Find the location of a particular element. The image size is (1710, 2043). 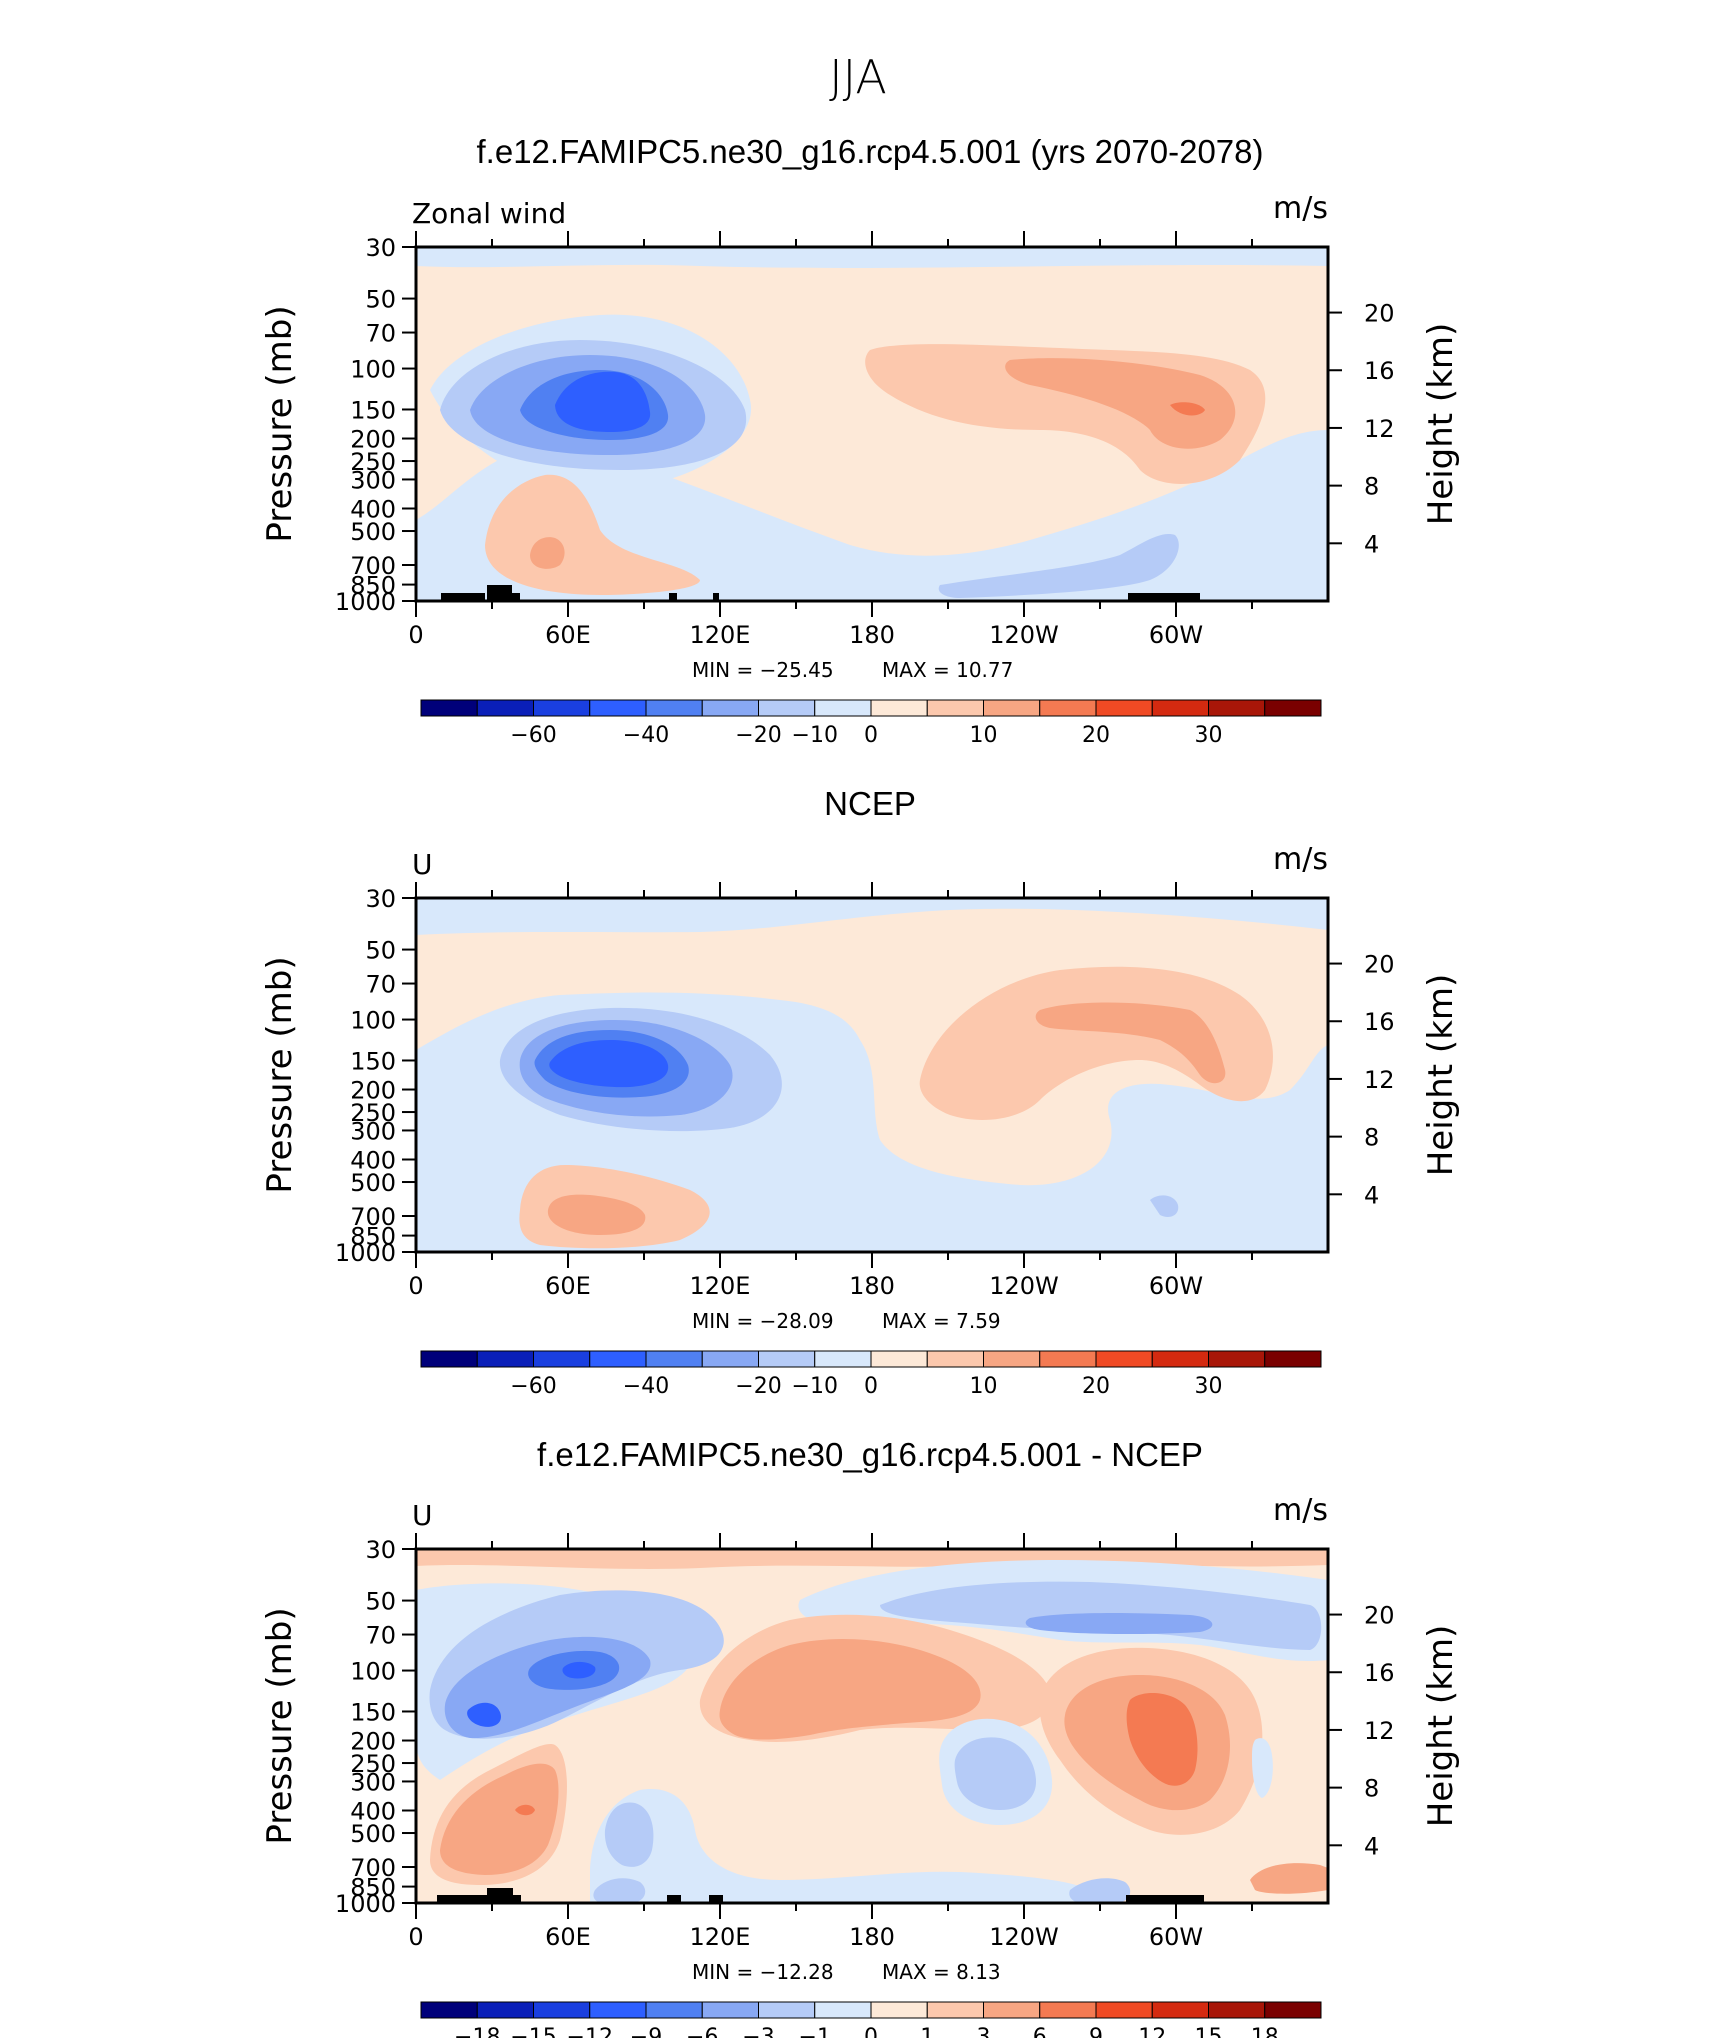

colorbar-label: 30 is located at coordinates (1209, 735).